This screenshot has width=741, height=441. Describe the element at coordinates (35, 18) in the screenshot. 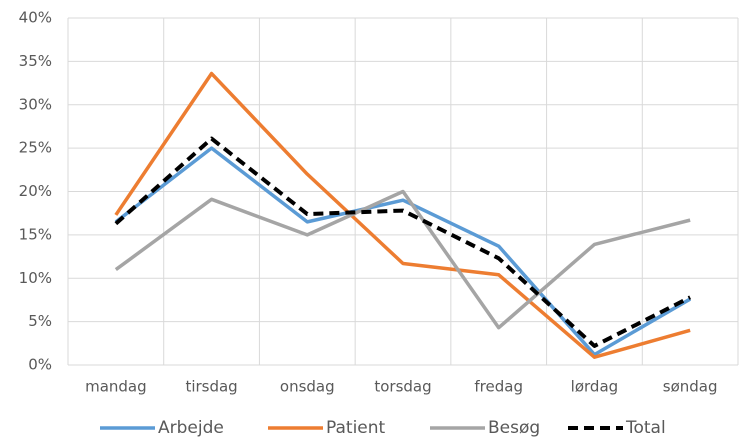

I see `y-tick-label: 40%` at that location.